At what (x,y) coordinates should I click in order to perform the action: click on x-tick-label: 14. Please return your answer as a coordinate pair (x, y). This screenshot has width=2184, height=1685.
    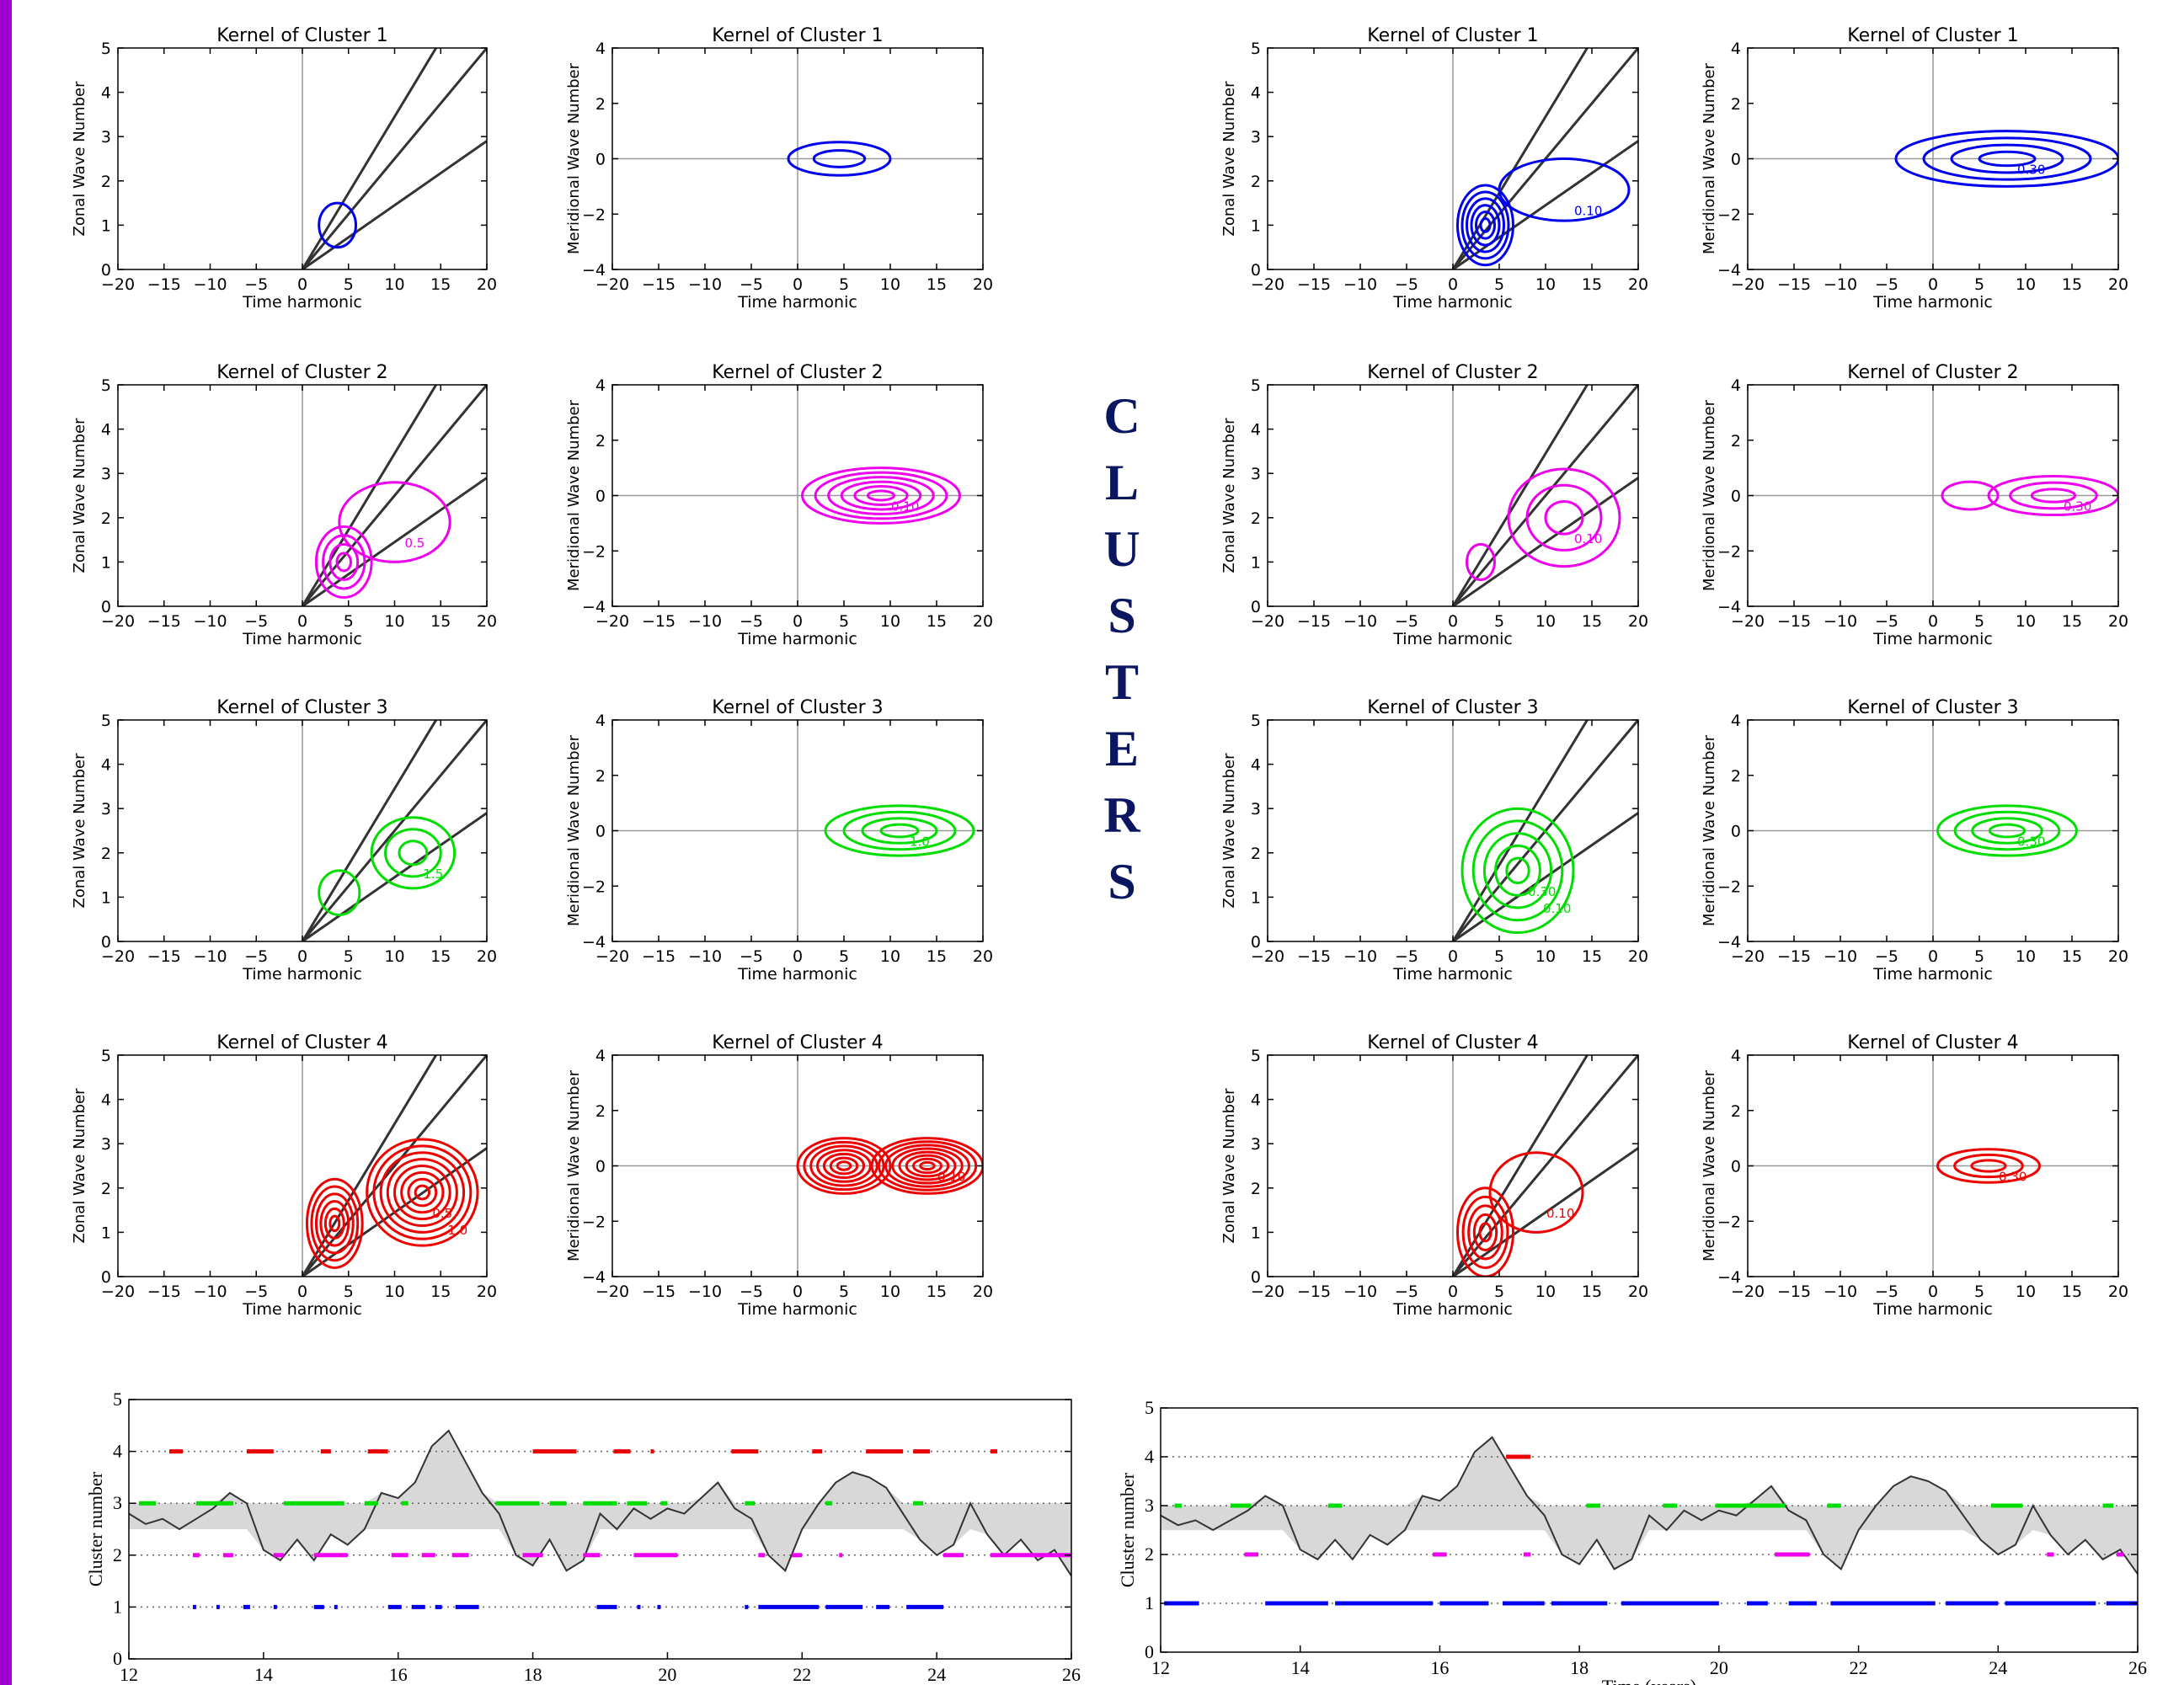
    Looking at the image, I should click on (263, 1674).